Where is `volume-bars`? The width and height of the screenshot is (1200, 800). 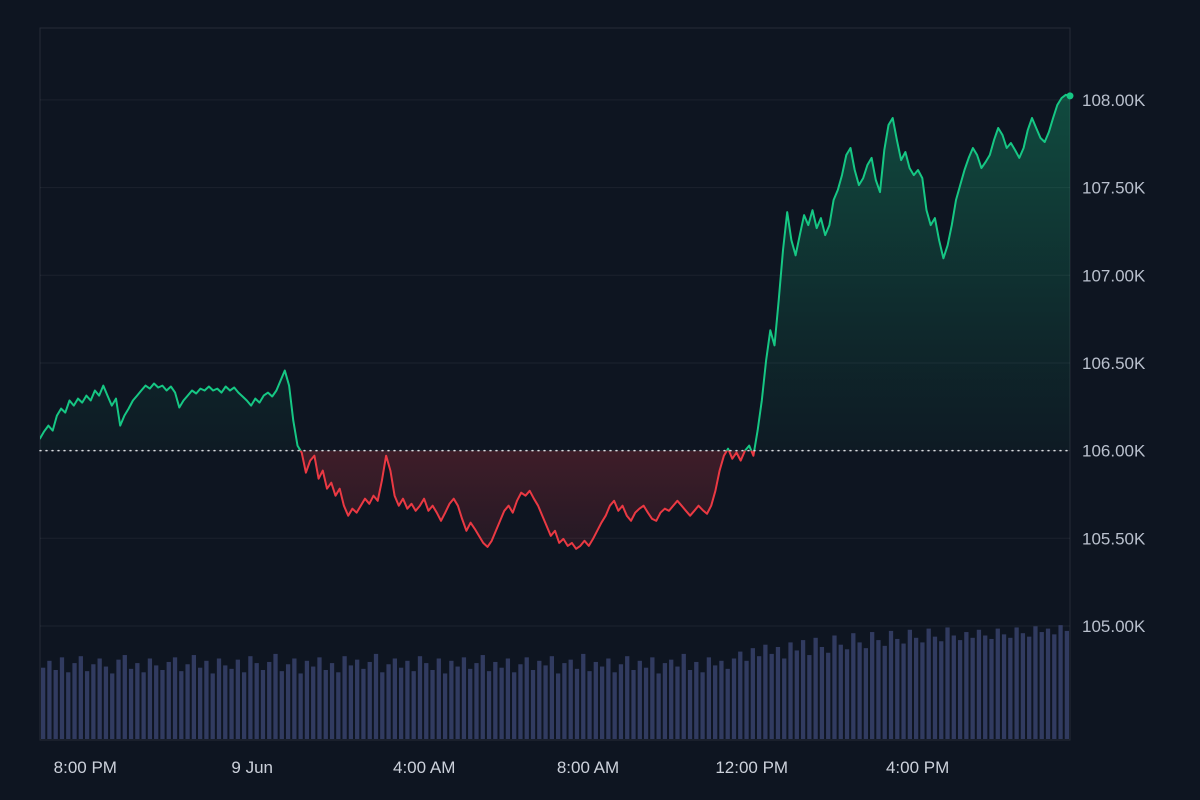
volume-bars is located at coordinates (555, 682).